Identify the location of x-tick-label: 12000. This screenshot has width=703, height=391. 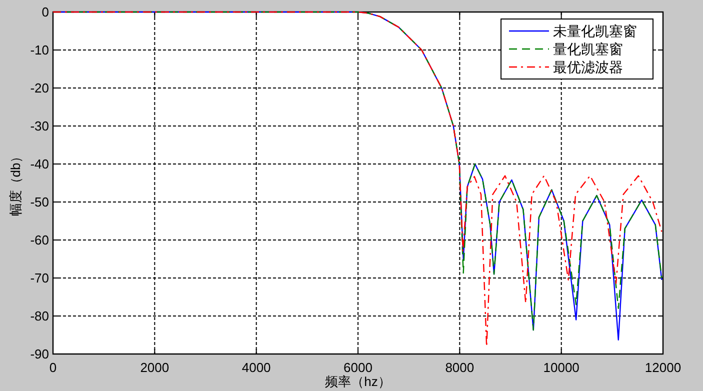
(663, 367).